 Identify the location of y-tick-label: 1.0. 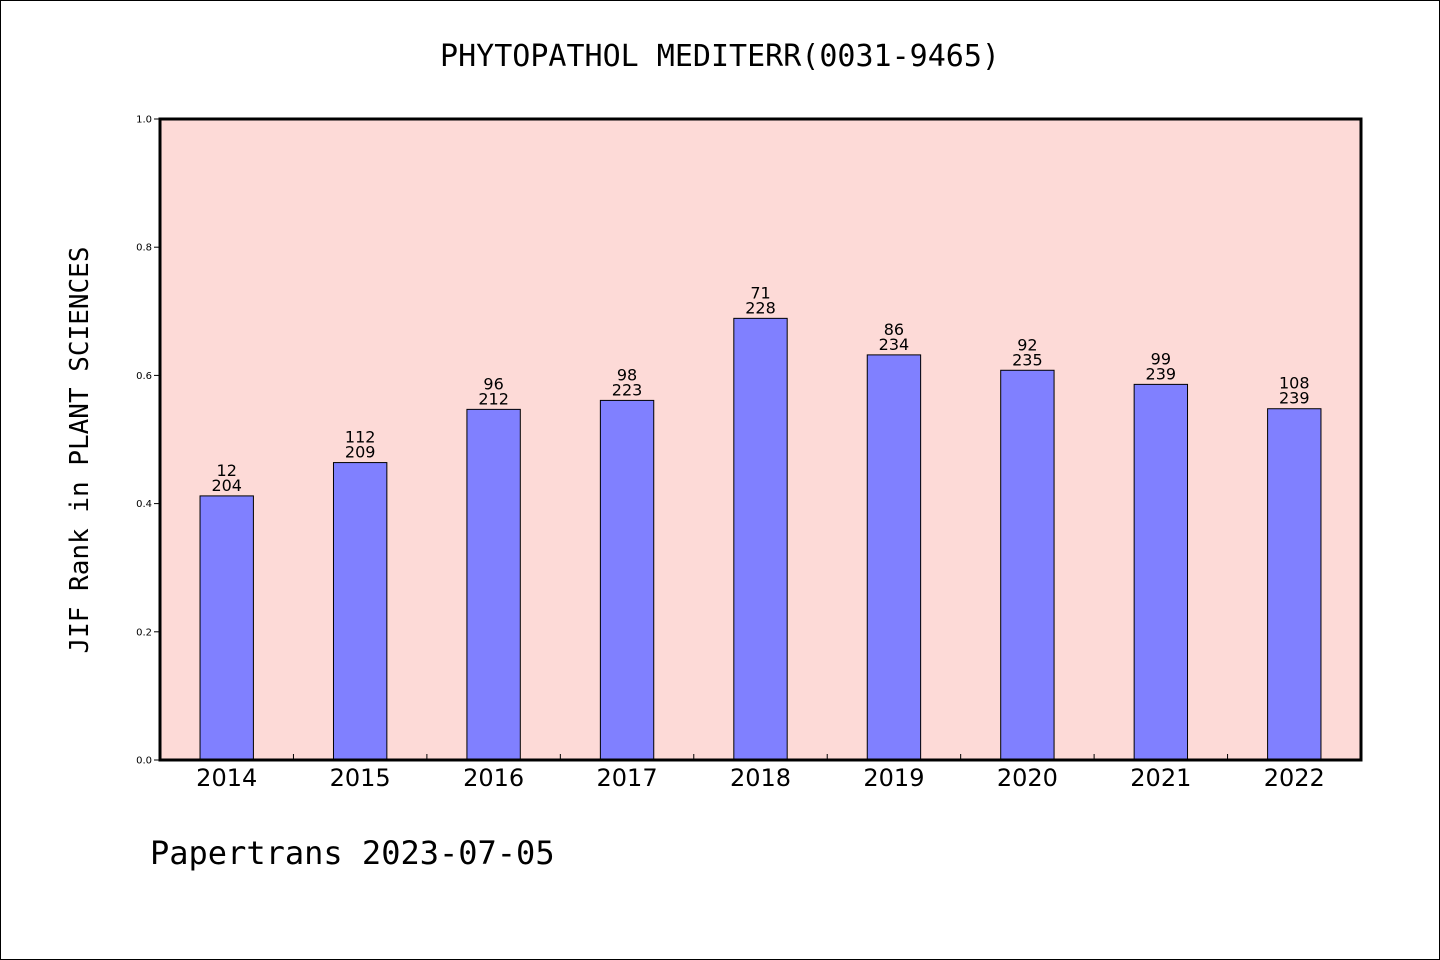
(144, 120).